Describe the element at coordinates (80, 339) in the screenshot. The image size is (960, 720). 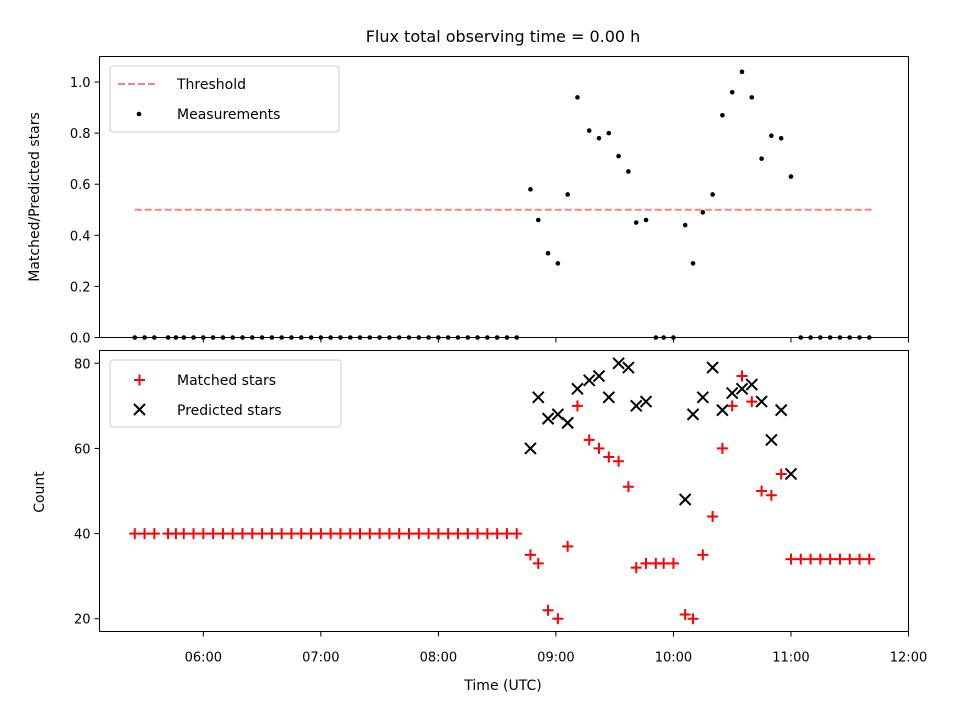
I see `y-tick-label: 0.0` at that location.